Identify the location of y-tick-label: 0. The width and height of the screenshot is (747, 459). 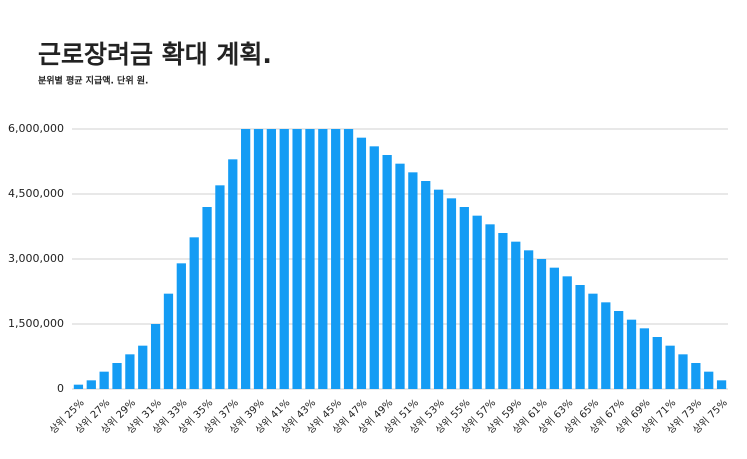
(60, 388).